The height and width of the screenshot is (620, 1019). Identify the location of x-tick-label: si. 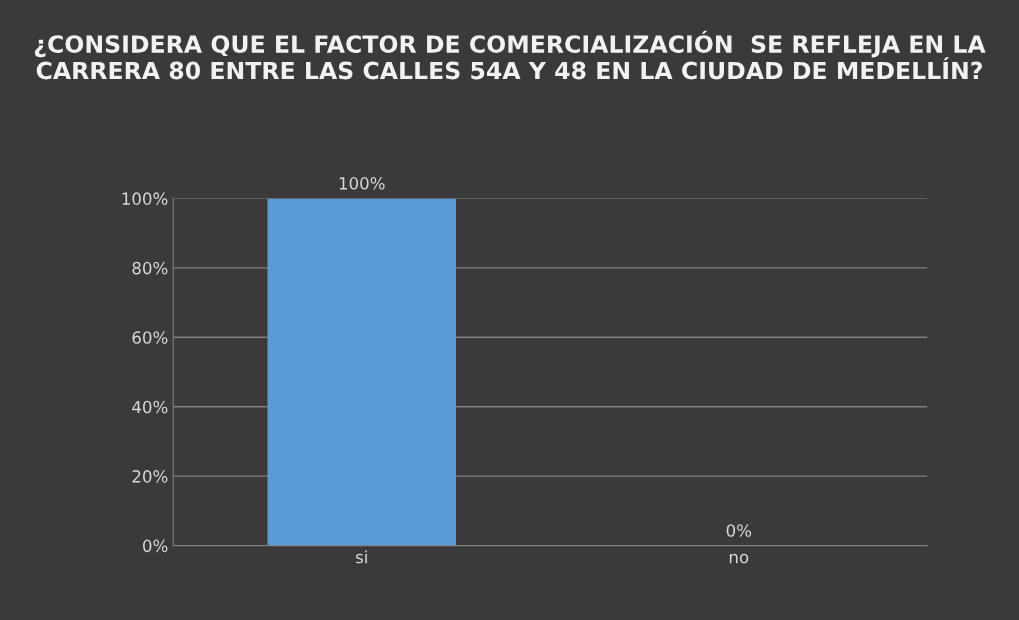
(361, 557).